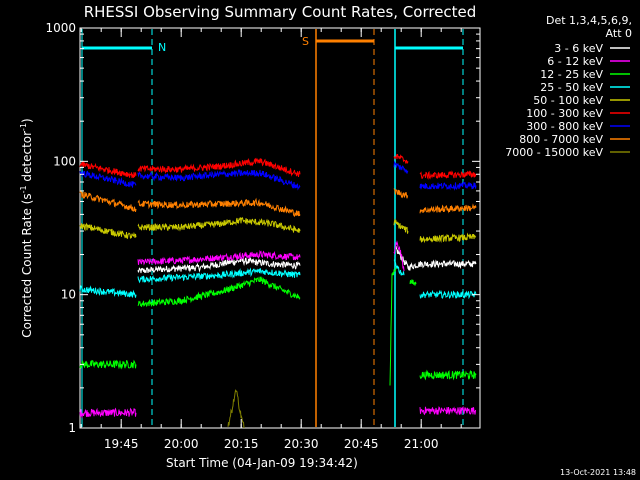  I want to click on y-axis-title-end: ), so click(27, 120).